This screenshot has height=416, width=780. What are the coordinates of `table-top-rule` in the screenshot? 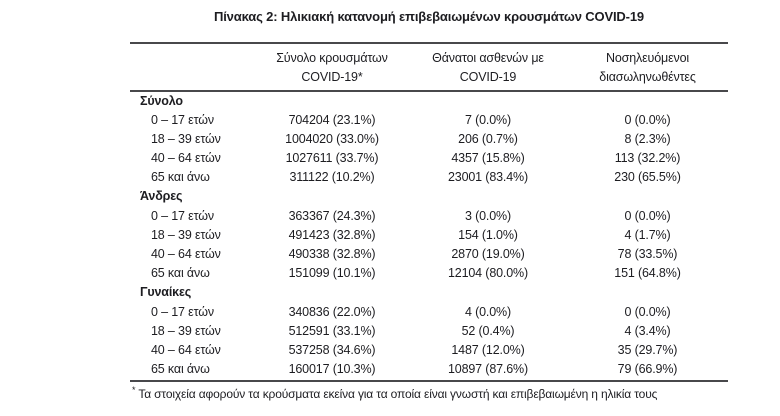 It's located at (429, 43).